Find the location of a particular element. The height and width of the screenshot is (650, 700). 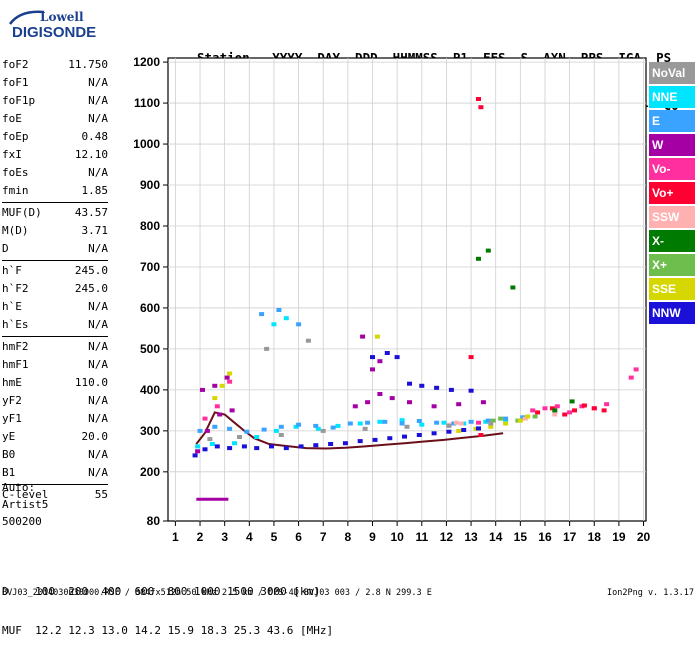

param-name: yE is located at coordinates (9, 436).